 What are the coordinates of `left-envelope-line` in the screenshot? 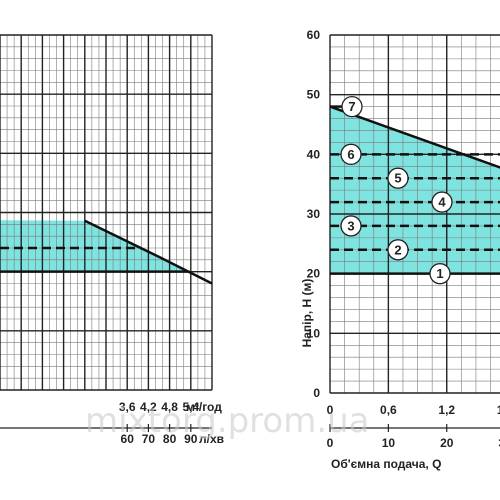 It's located at (148, 252).